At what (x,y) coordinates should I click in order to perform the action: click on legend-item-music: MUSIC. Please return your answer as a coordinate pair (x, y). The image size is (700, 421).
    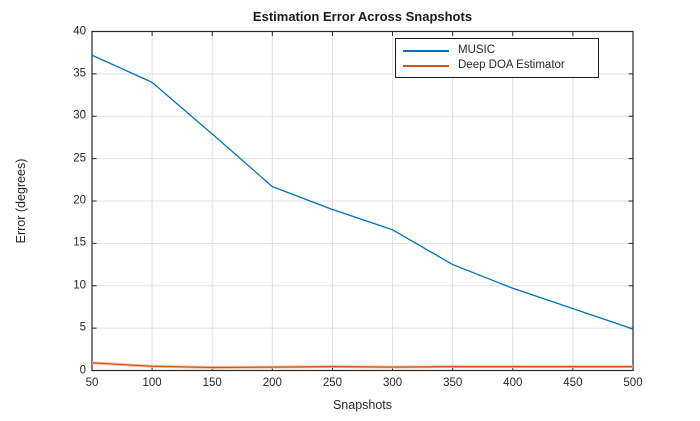
    Looking at the image, I should click on (497, 50).